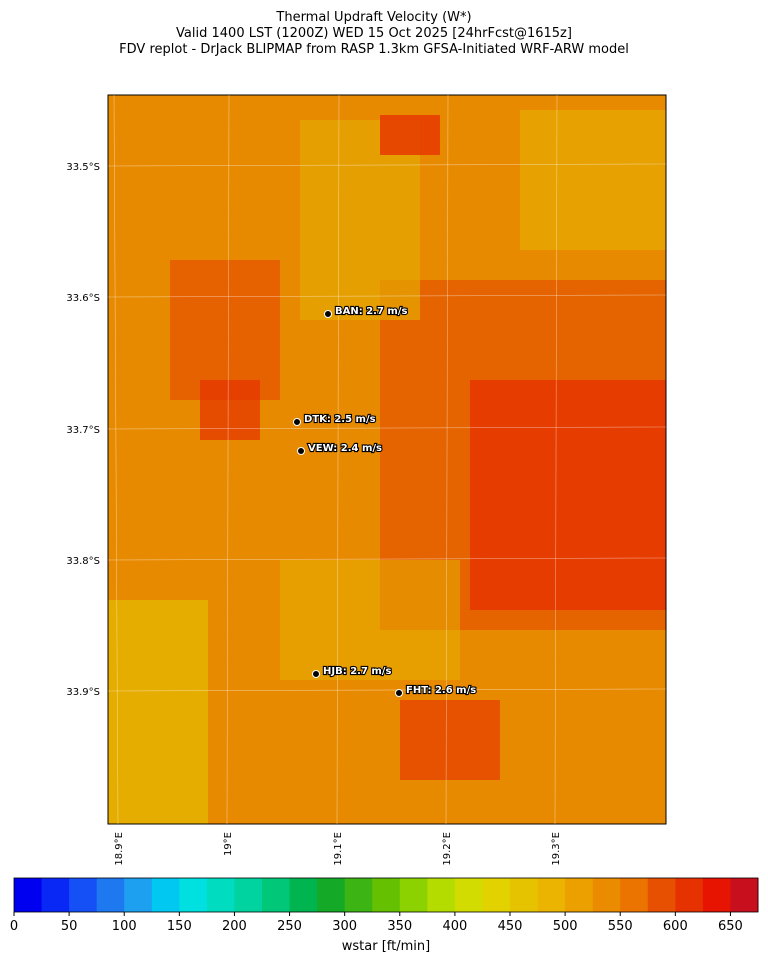 The width and height of the screenshot is (768, 962). I want to click on colorbar-tick-label: 0, so click(14, 926).